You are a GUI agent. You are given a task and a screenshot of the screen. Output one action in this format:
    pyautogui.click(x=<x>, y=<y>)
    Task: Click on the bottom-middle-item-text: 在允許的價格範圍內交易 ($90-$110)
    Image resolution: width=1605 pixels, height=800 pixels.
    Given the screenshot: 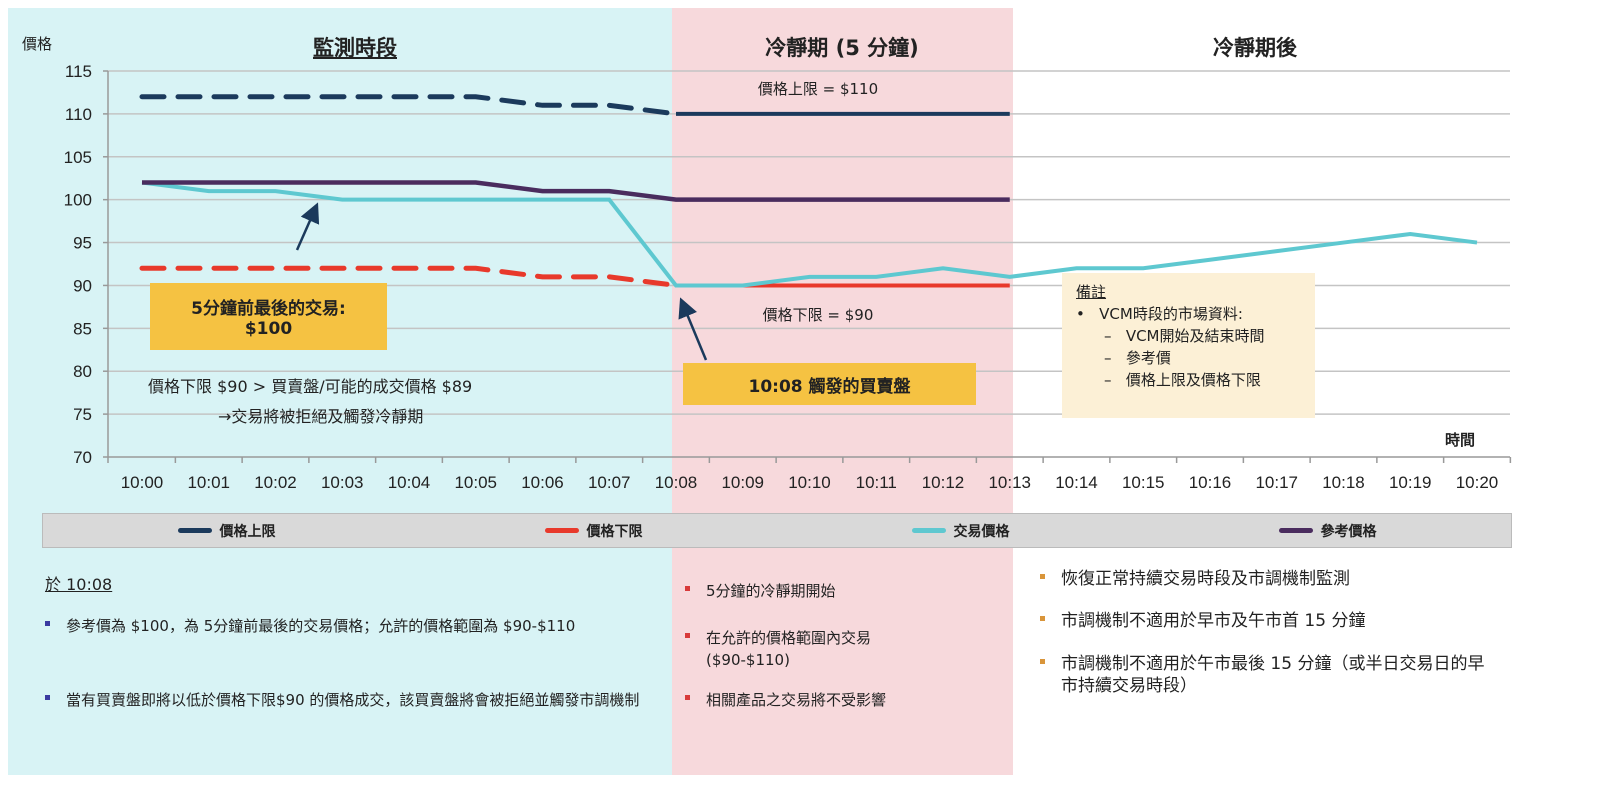 What is the action you would take?
    pyautogui.click(x=789, y=649)
    